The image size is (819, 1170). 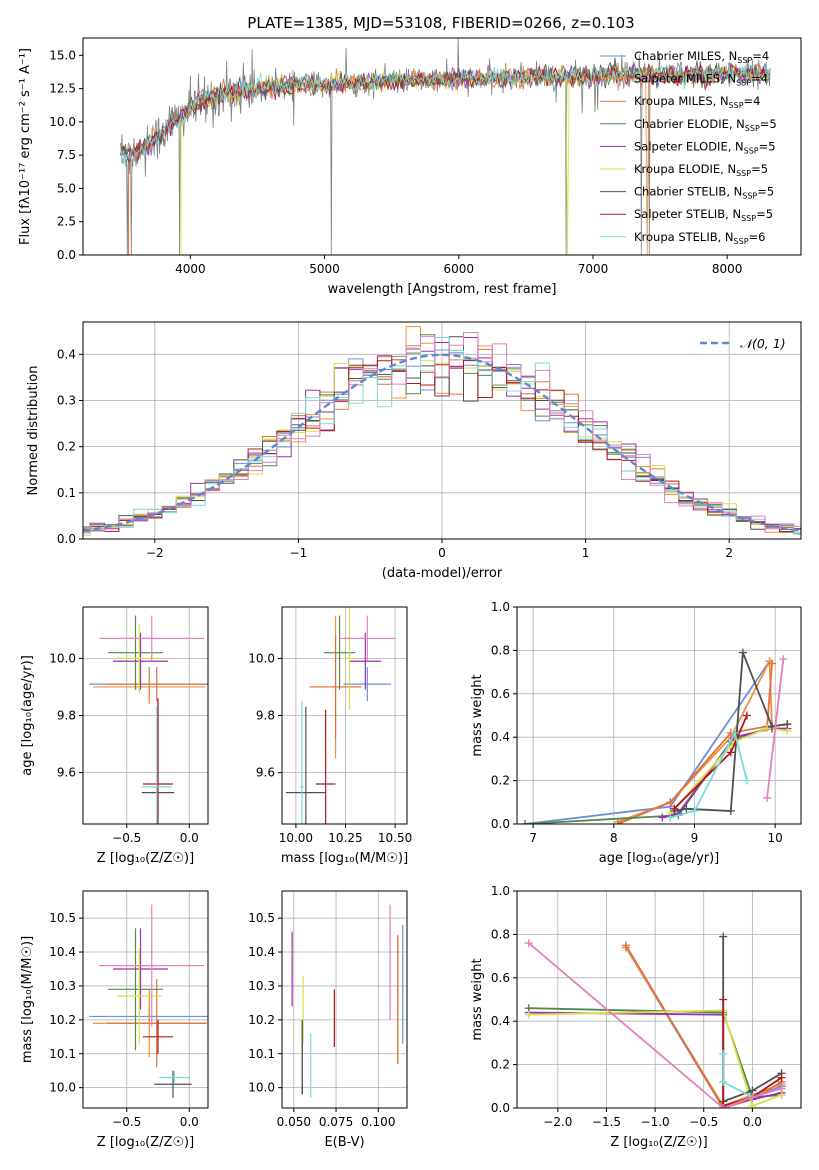 What do you see at coordinates (62, 986) in the screenshot?
I see `y-tick-label: 10.3` at bounding box center [62, 986].